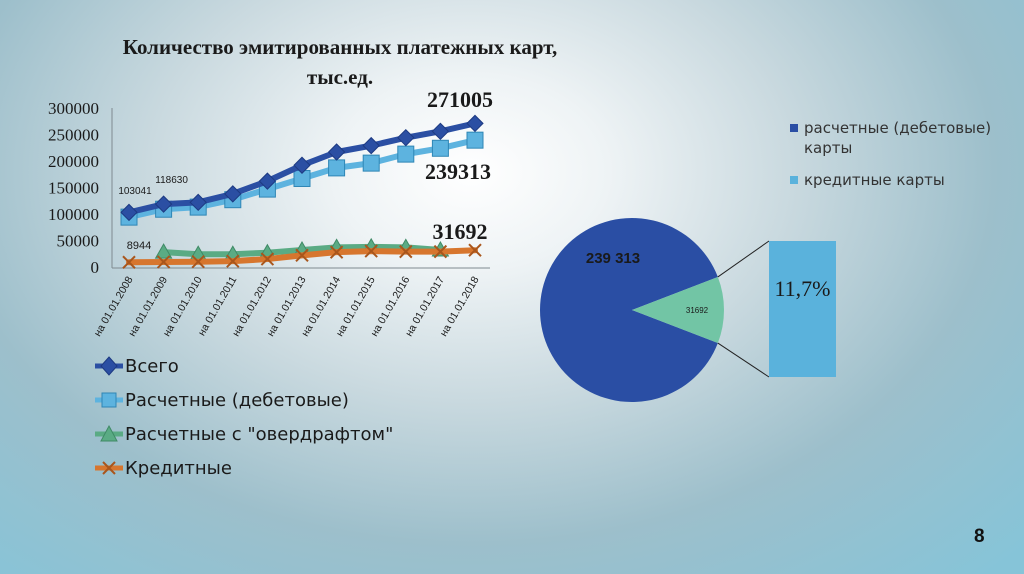 The width and height of the screenshot is (1024, 574). I want to click on legend-label-overdraft: Расчетные с "овердрафтом", so click(259, 434).